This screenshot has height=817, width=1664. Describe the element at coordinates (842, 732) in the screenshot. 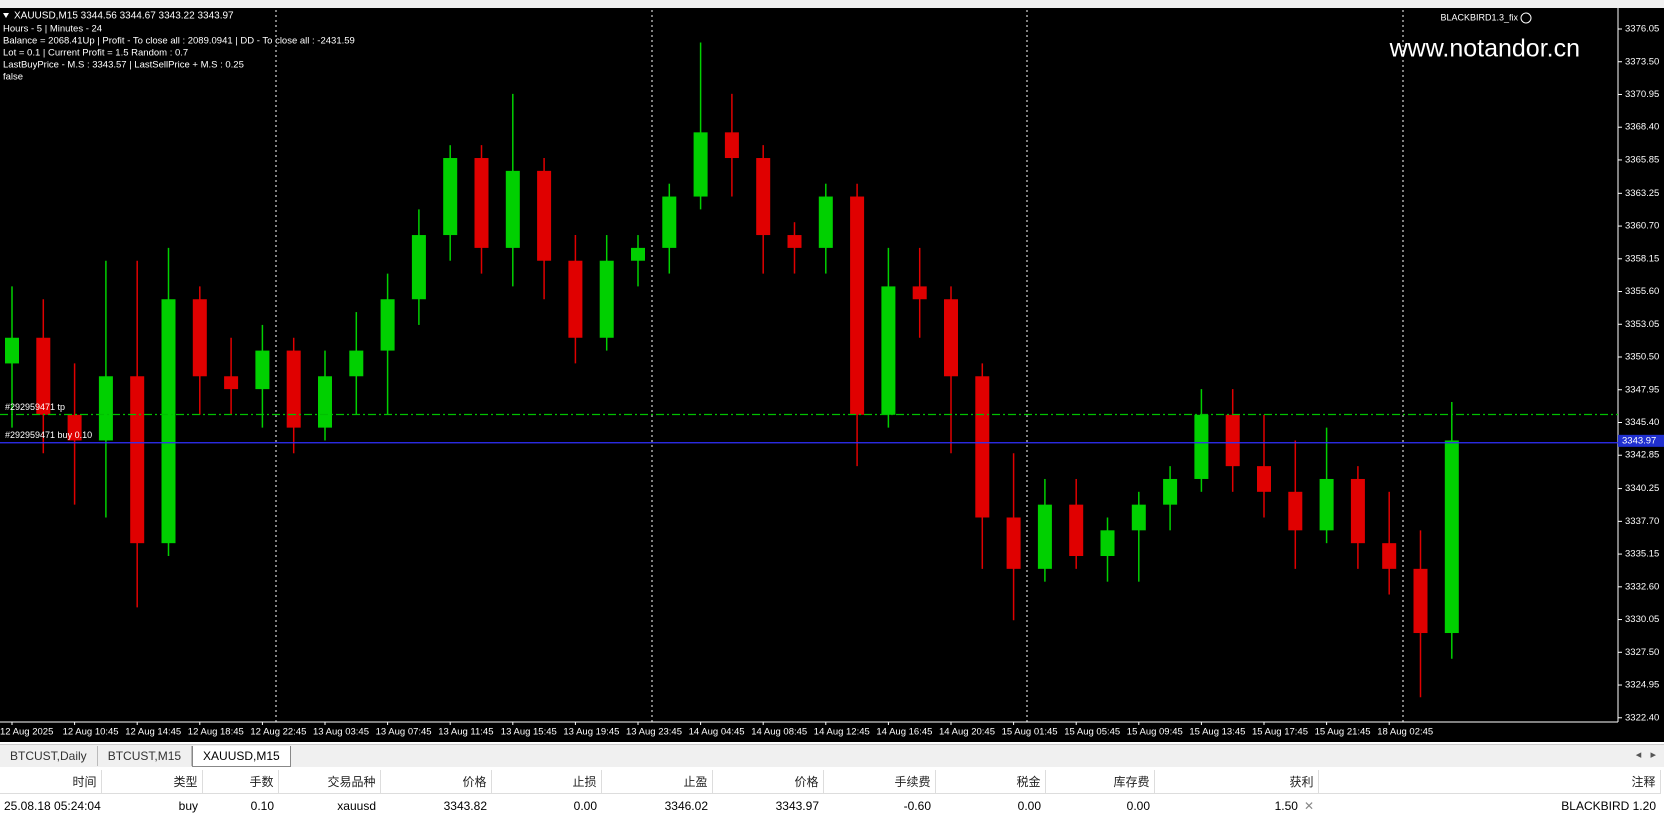

I see `x-tick-label: 14 Aug 12:45` at that location.